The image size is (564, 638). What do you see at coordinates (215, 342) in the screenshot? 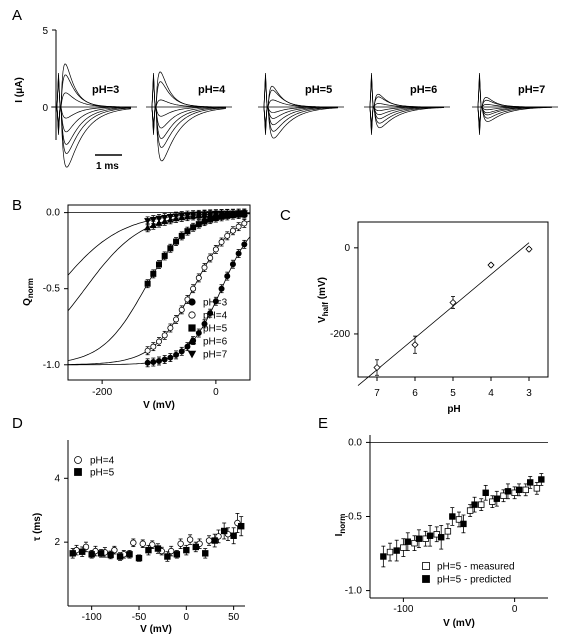
I see `legend-entry-pH=6: pH=6` at bounding box center [215, 342].